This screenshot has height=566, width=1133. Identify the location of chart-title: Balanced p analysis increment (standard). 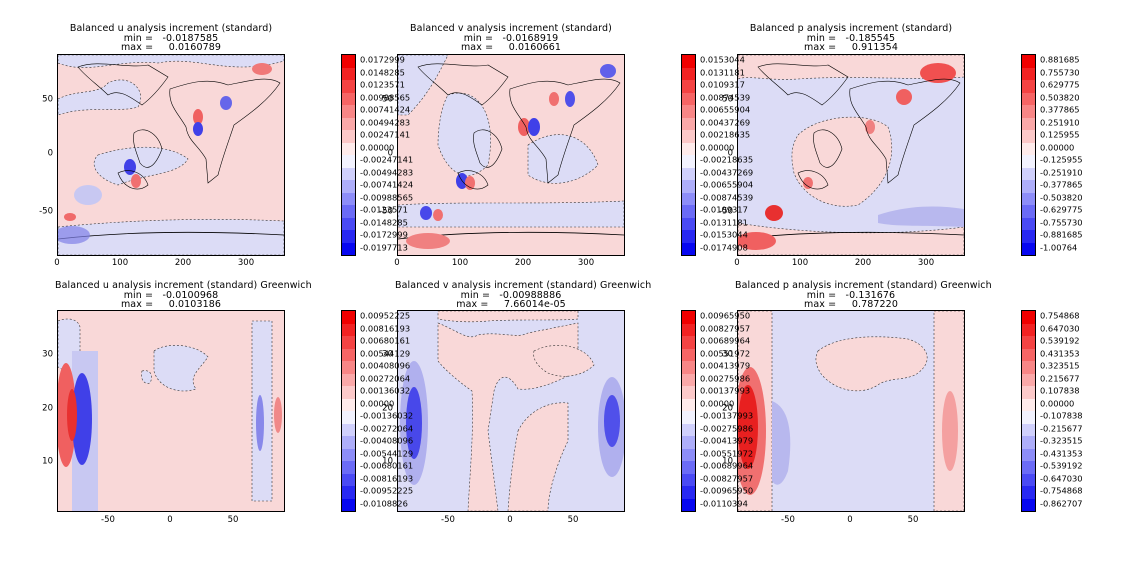
(851, 28).